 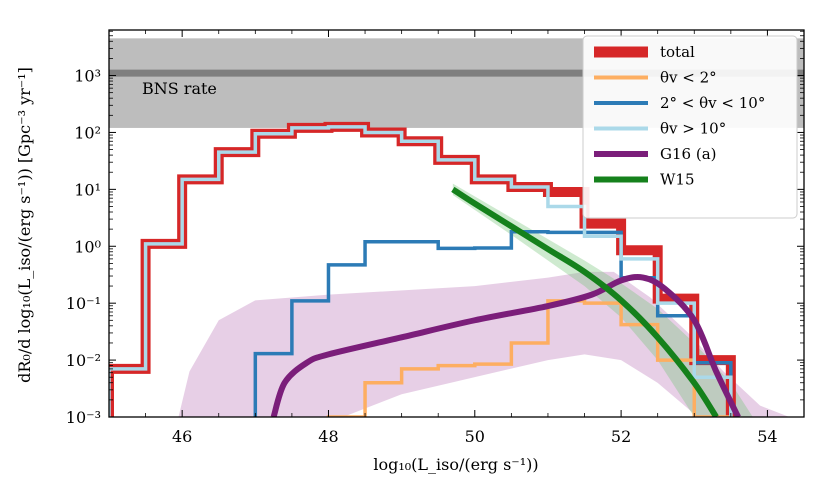 I want to click on legend-label: θv > 10°, so click(x=693, y=129).